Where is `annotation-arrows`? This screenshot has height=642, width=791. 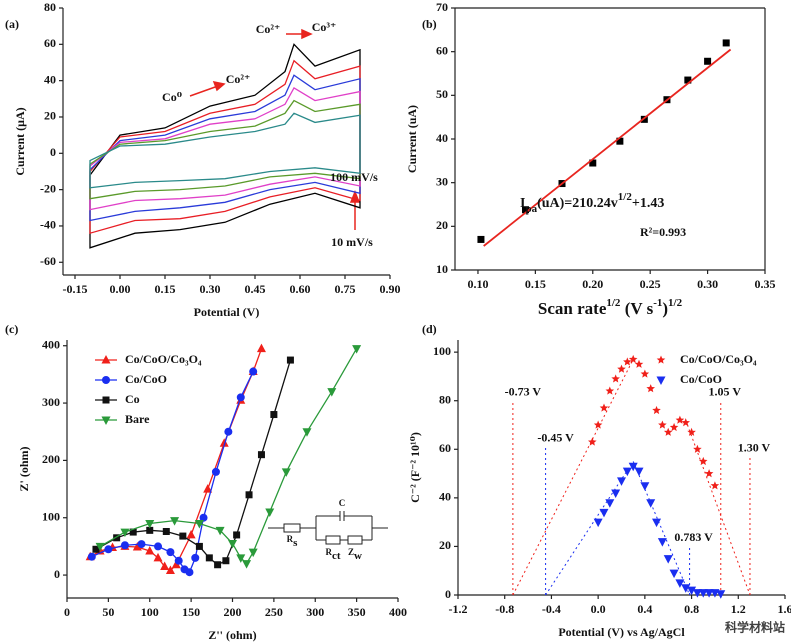
annotation-arrows is located at coordinates (275, 129).